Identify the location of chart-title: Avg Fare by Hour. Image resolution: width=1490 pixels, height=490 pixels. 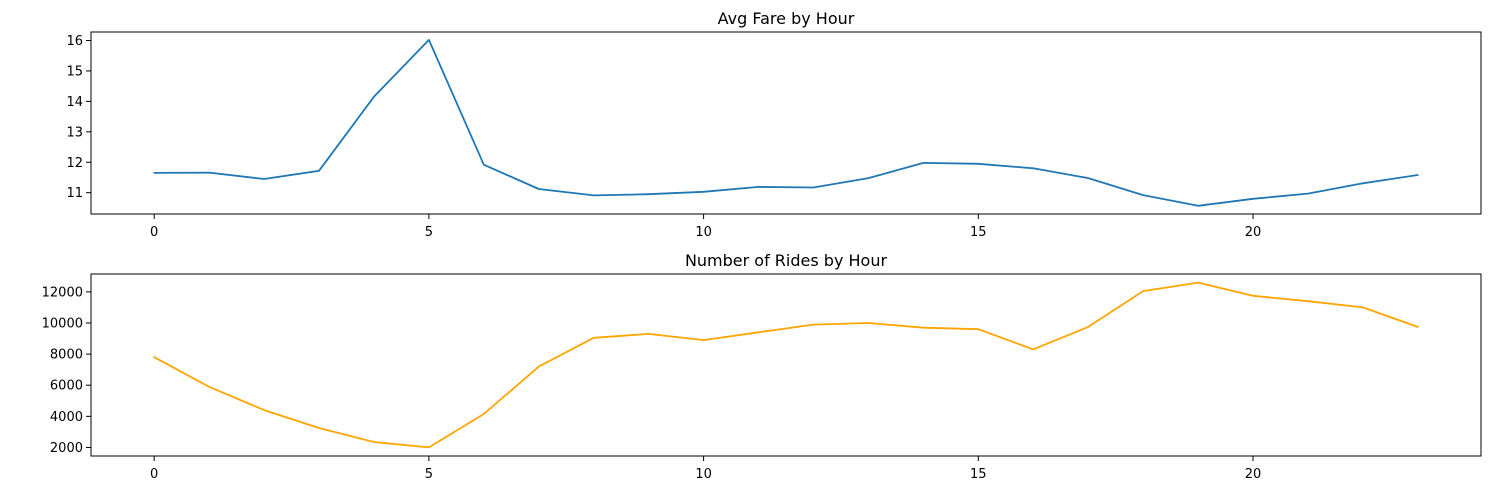
(786, 18).